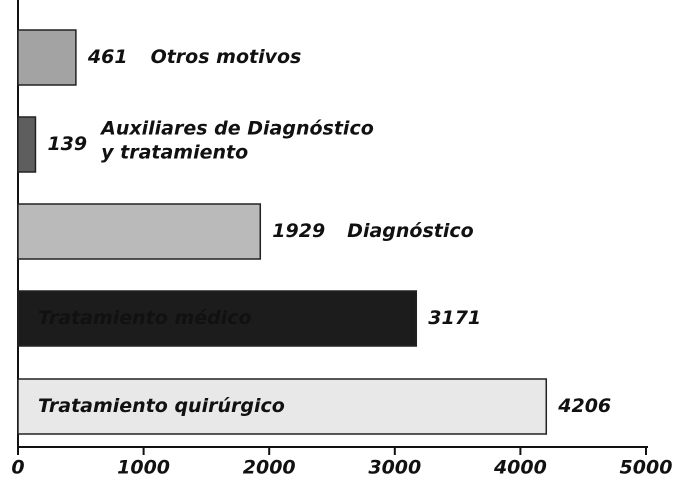 This screenshot has width=679, height=484. Describe the element at coordinates (520, 468) in the screenshot. I see `x-tick-label: 4000` at that location.